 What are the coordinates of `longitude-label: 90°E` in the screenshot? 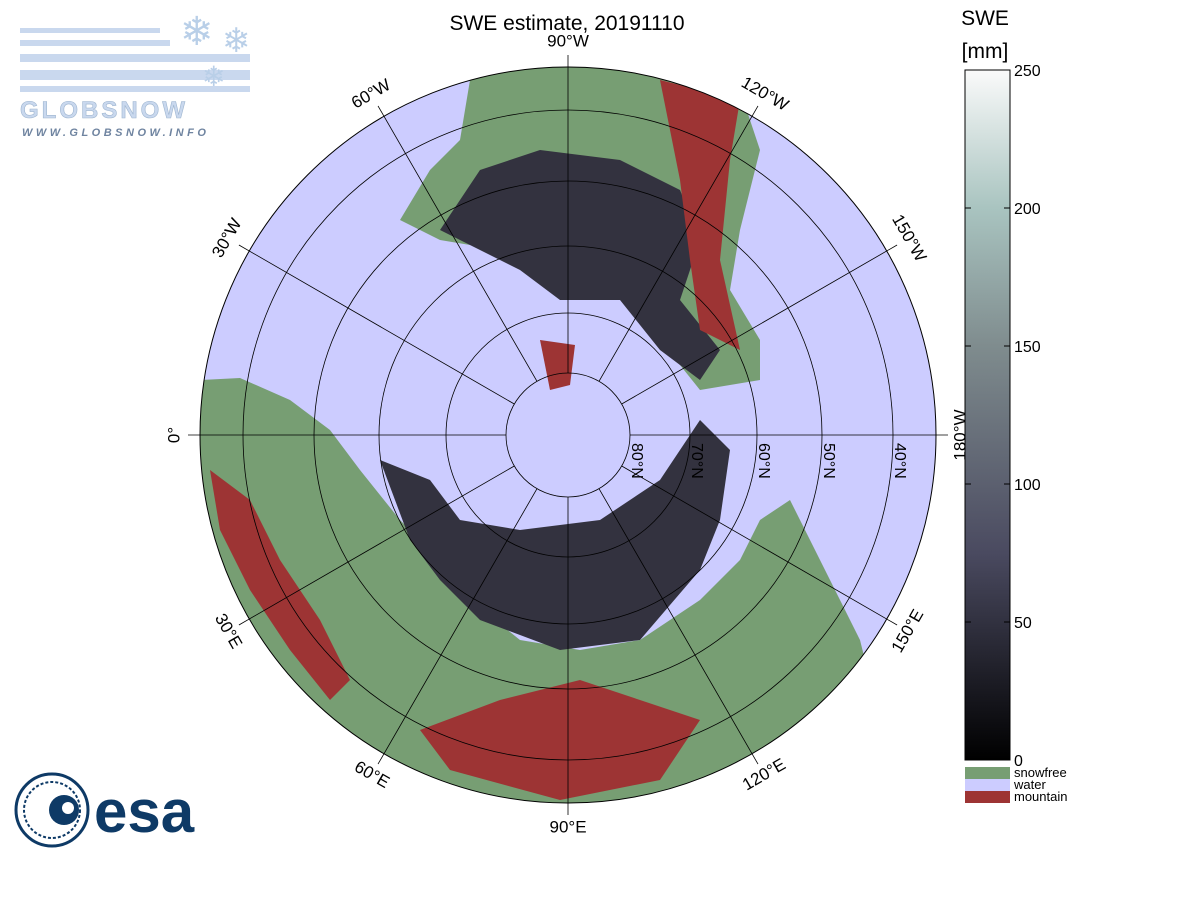 It's located at (567, 826).